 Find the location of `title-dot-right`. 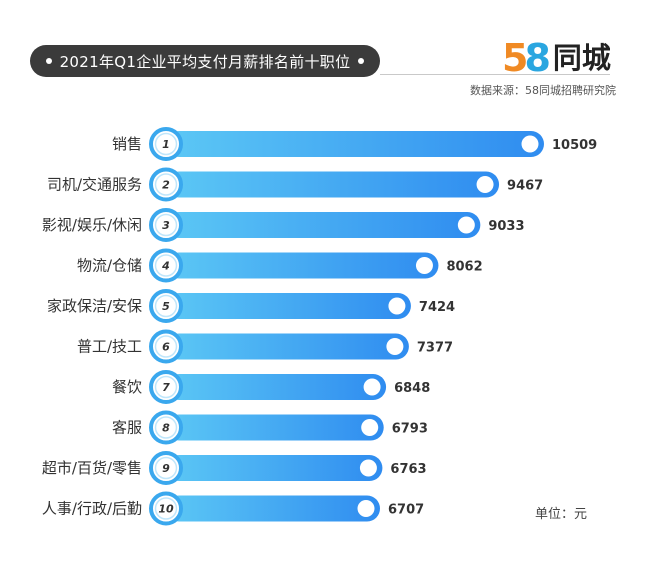

title-dot-right is located at coordinates (361, 61).